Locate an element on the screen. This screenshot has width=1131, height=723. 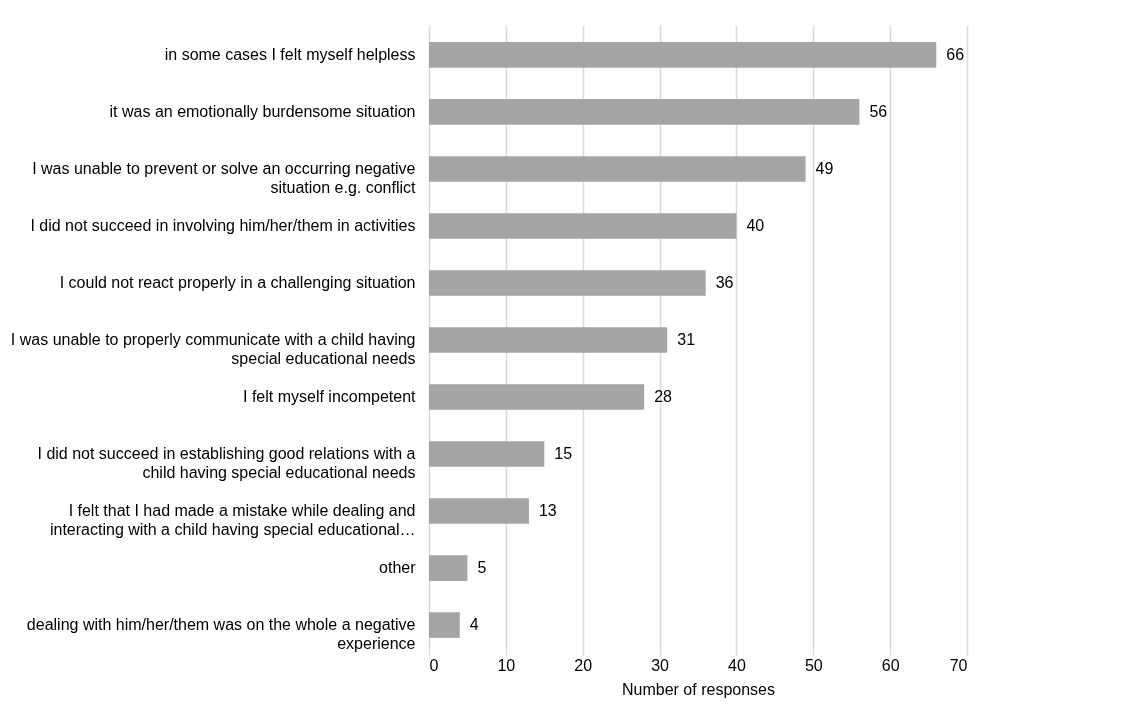
y-tick-label: I did not succeed in establishing good relations with a child having special educational needs is located at coordinates (226, 463).